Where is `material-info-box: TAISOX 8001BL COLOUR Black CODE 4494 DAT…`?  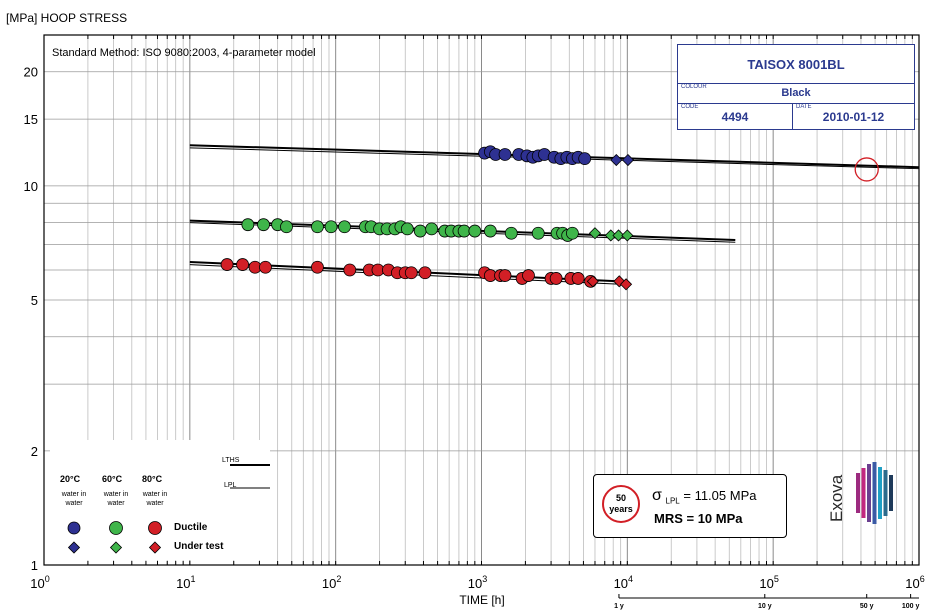 material-info-box: TAISOX 8001BL COLOUR Black CODE 4494 DAT… is located at coordinates (796, 87).